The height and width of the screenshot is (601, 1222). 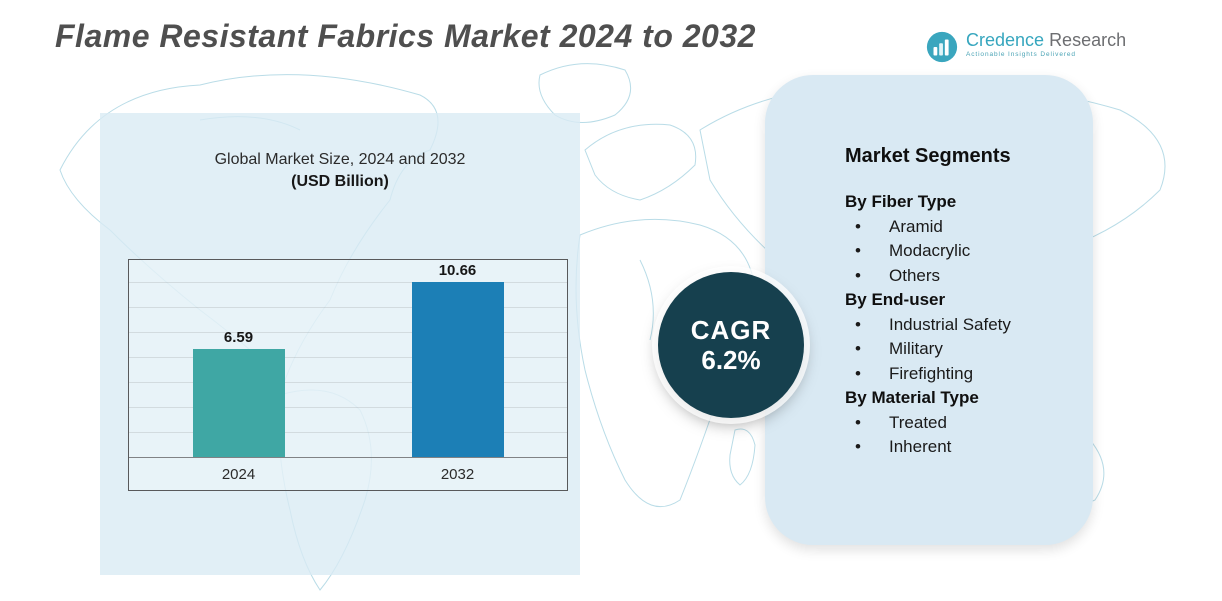 I want to click on segment-list-fiber-type: Aramid Modacrylic Others, so click(x=962, y=252).